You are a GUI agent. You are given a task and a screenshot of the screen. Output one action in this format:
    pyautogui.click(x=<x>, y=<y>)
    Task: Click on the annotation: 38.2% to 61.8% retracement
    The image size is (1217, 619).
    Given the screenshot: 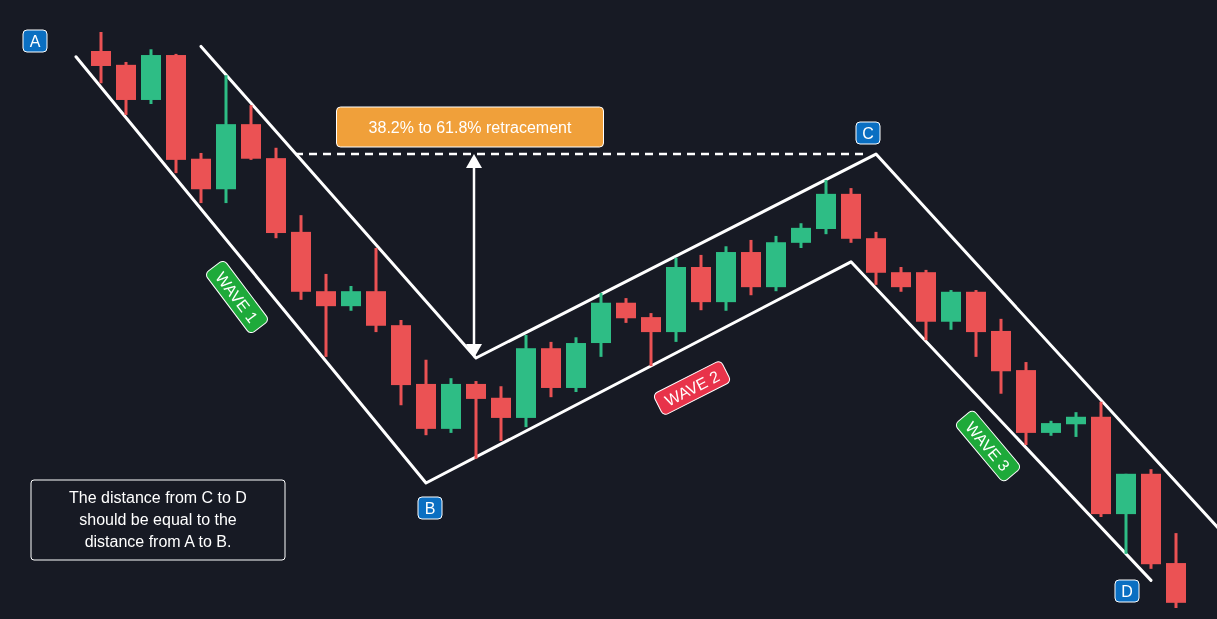 What is the action you would take?
    pyautogui.click(x=470, y=127)
    